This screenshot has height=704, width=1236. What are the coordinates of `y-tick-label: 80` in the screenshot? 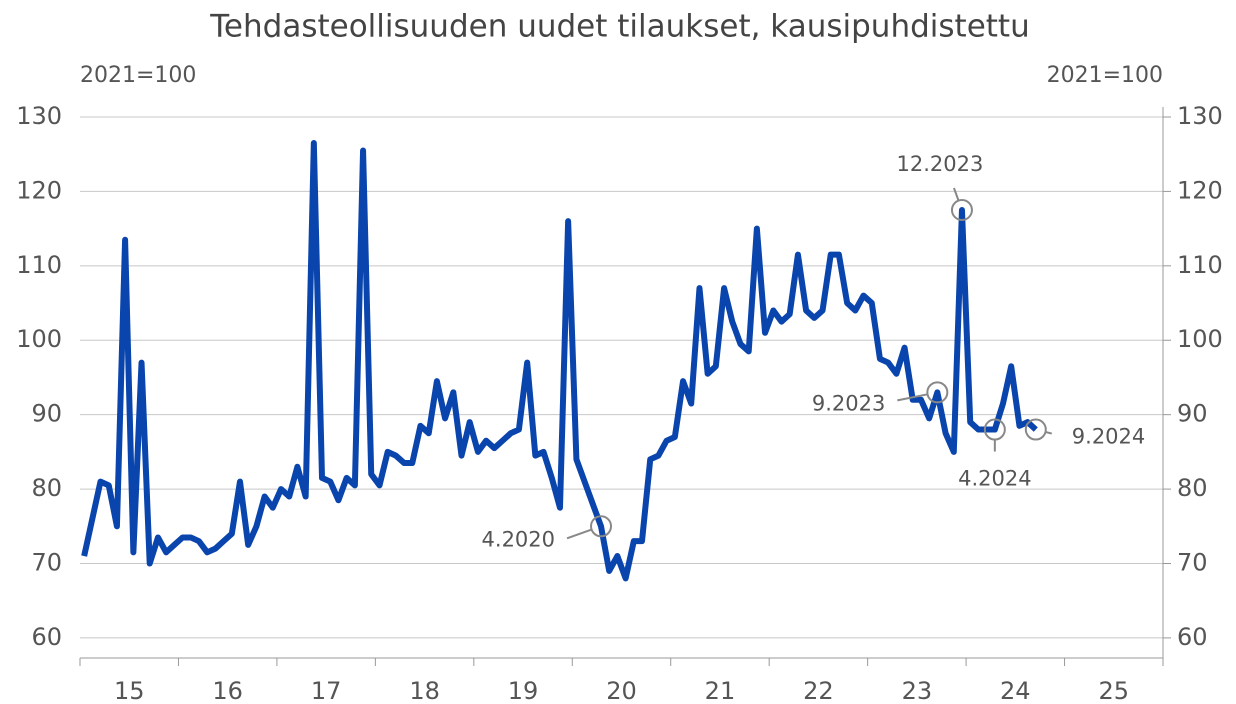 It's located at (46, 488).